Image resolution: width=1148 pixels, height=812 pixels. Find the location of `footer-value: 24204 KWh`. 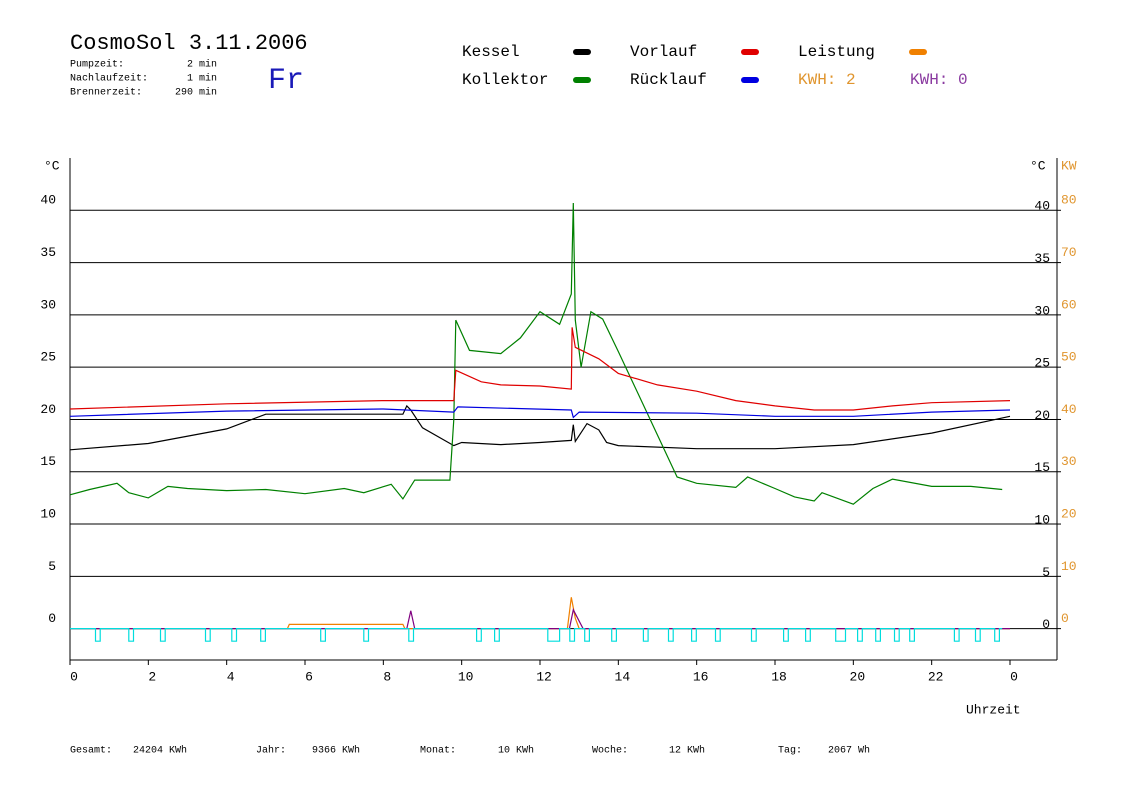

footer-value: 24204 KWh is located at coordinates (160, 751).